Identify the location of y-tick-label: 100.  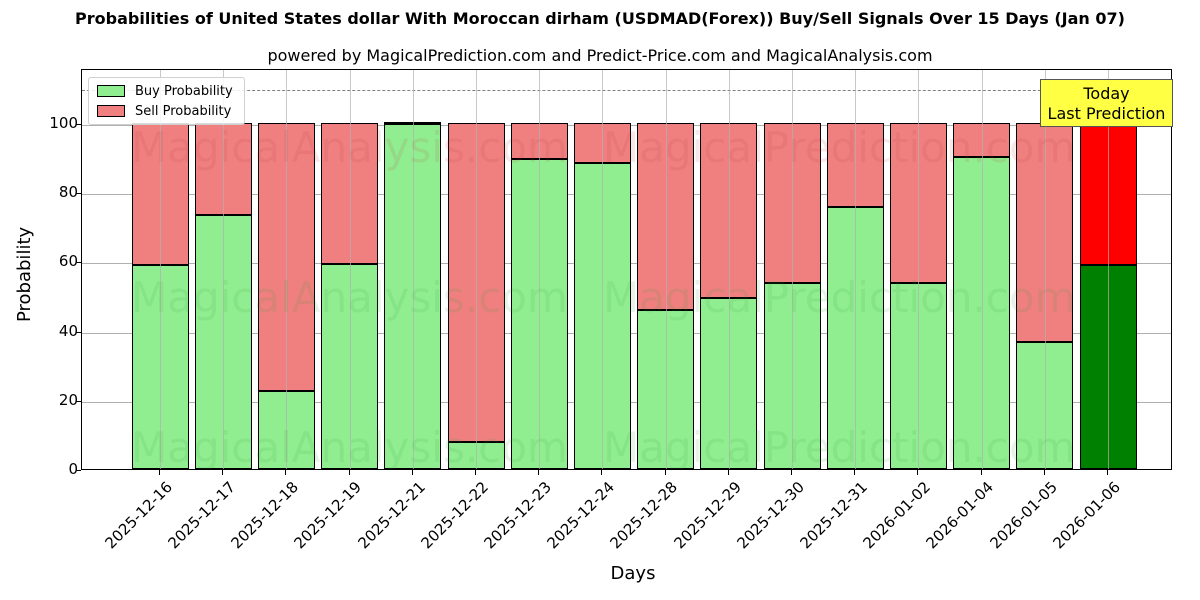
(63, 123).